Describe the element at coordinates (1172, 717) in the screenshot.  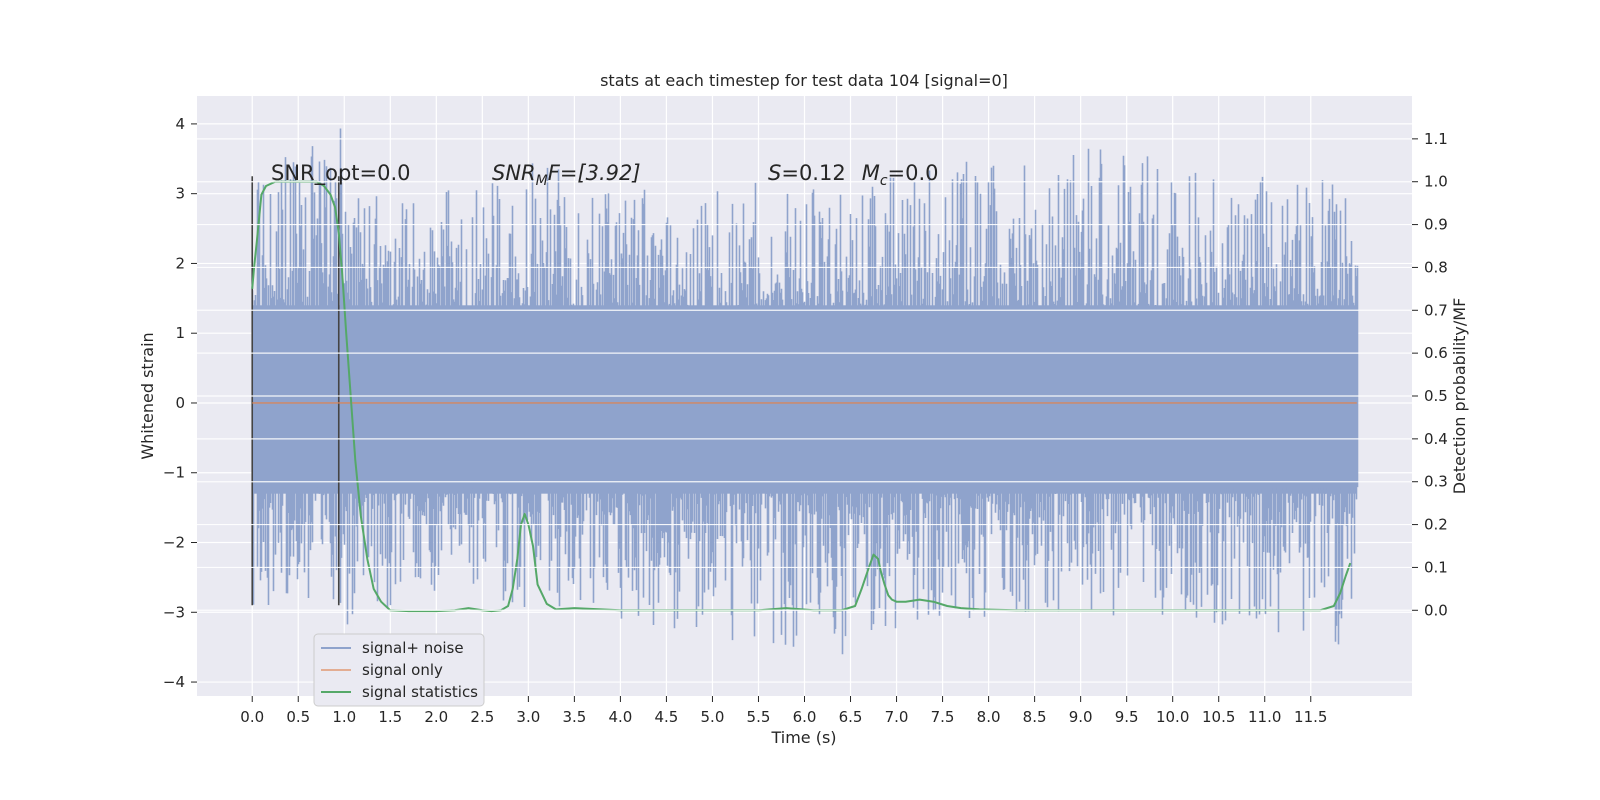
I see `x-tick-label: 10.0` at that location.